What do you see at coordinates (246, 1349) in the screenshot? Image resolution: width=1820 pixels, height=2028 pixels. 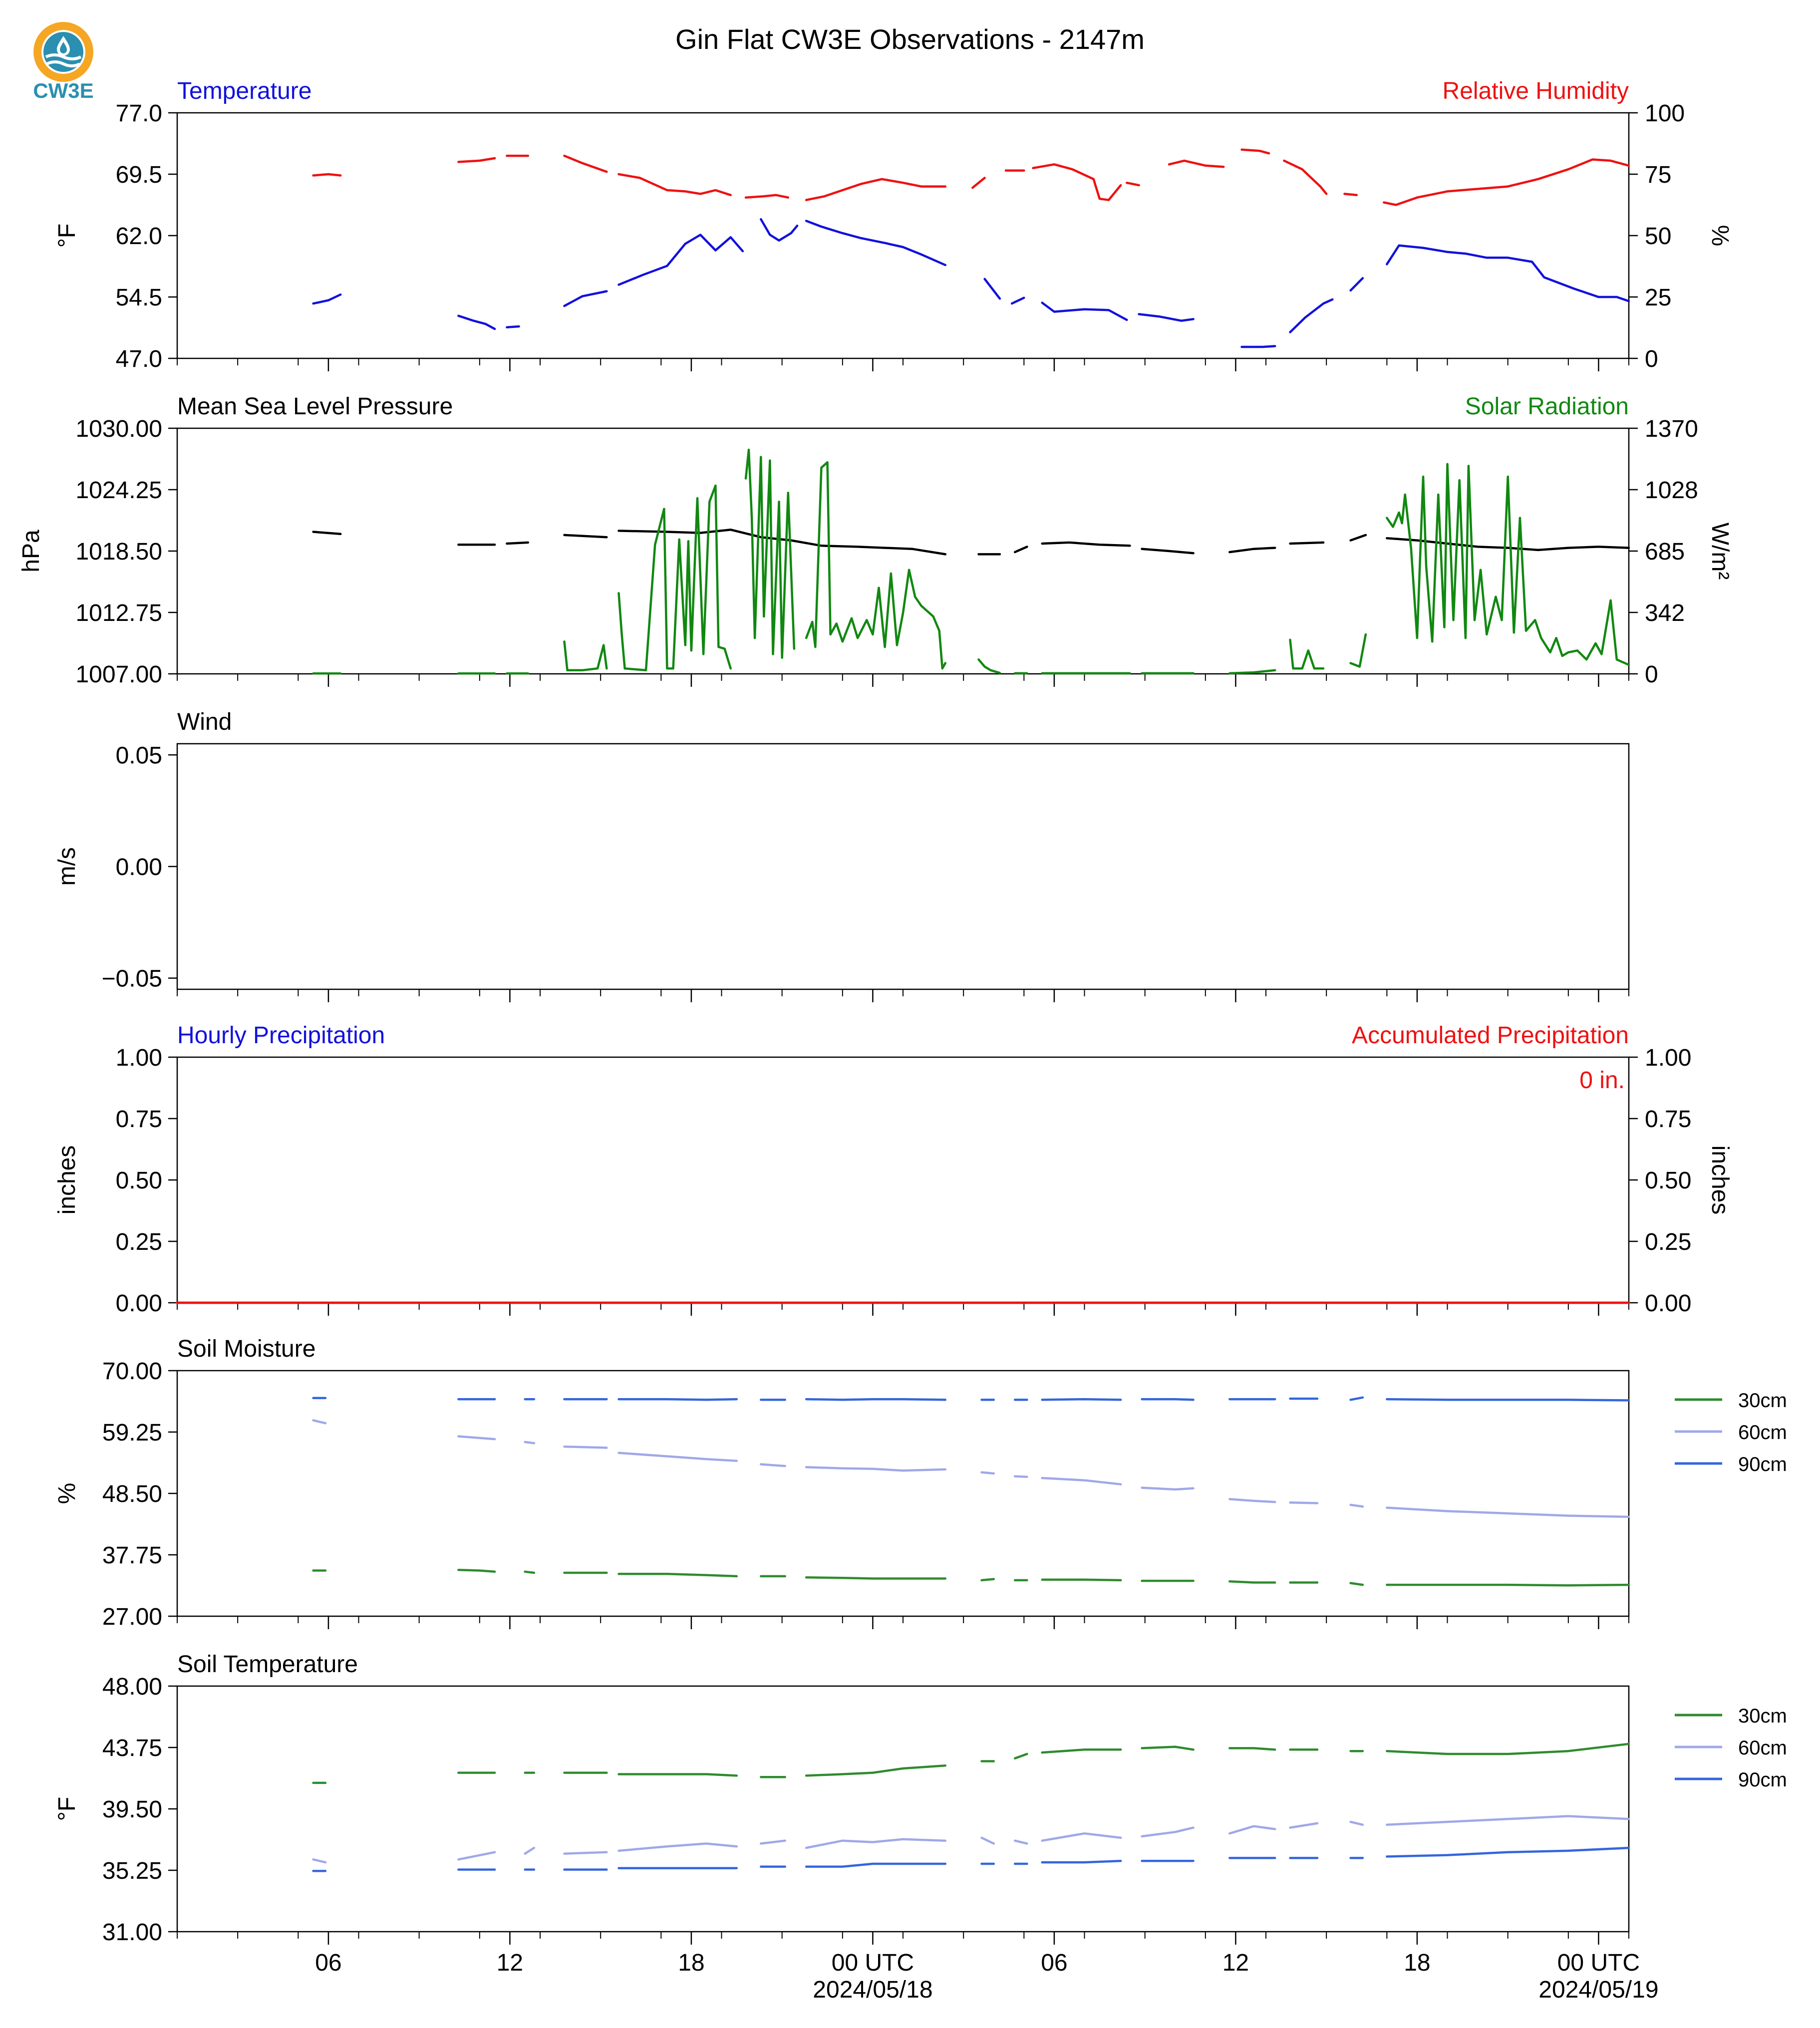 I see `panel-title: Soil Moisture` at bounding box center [246, 1349].